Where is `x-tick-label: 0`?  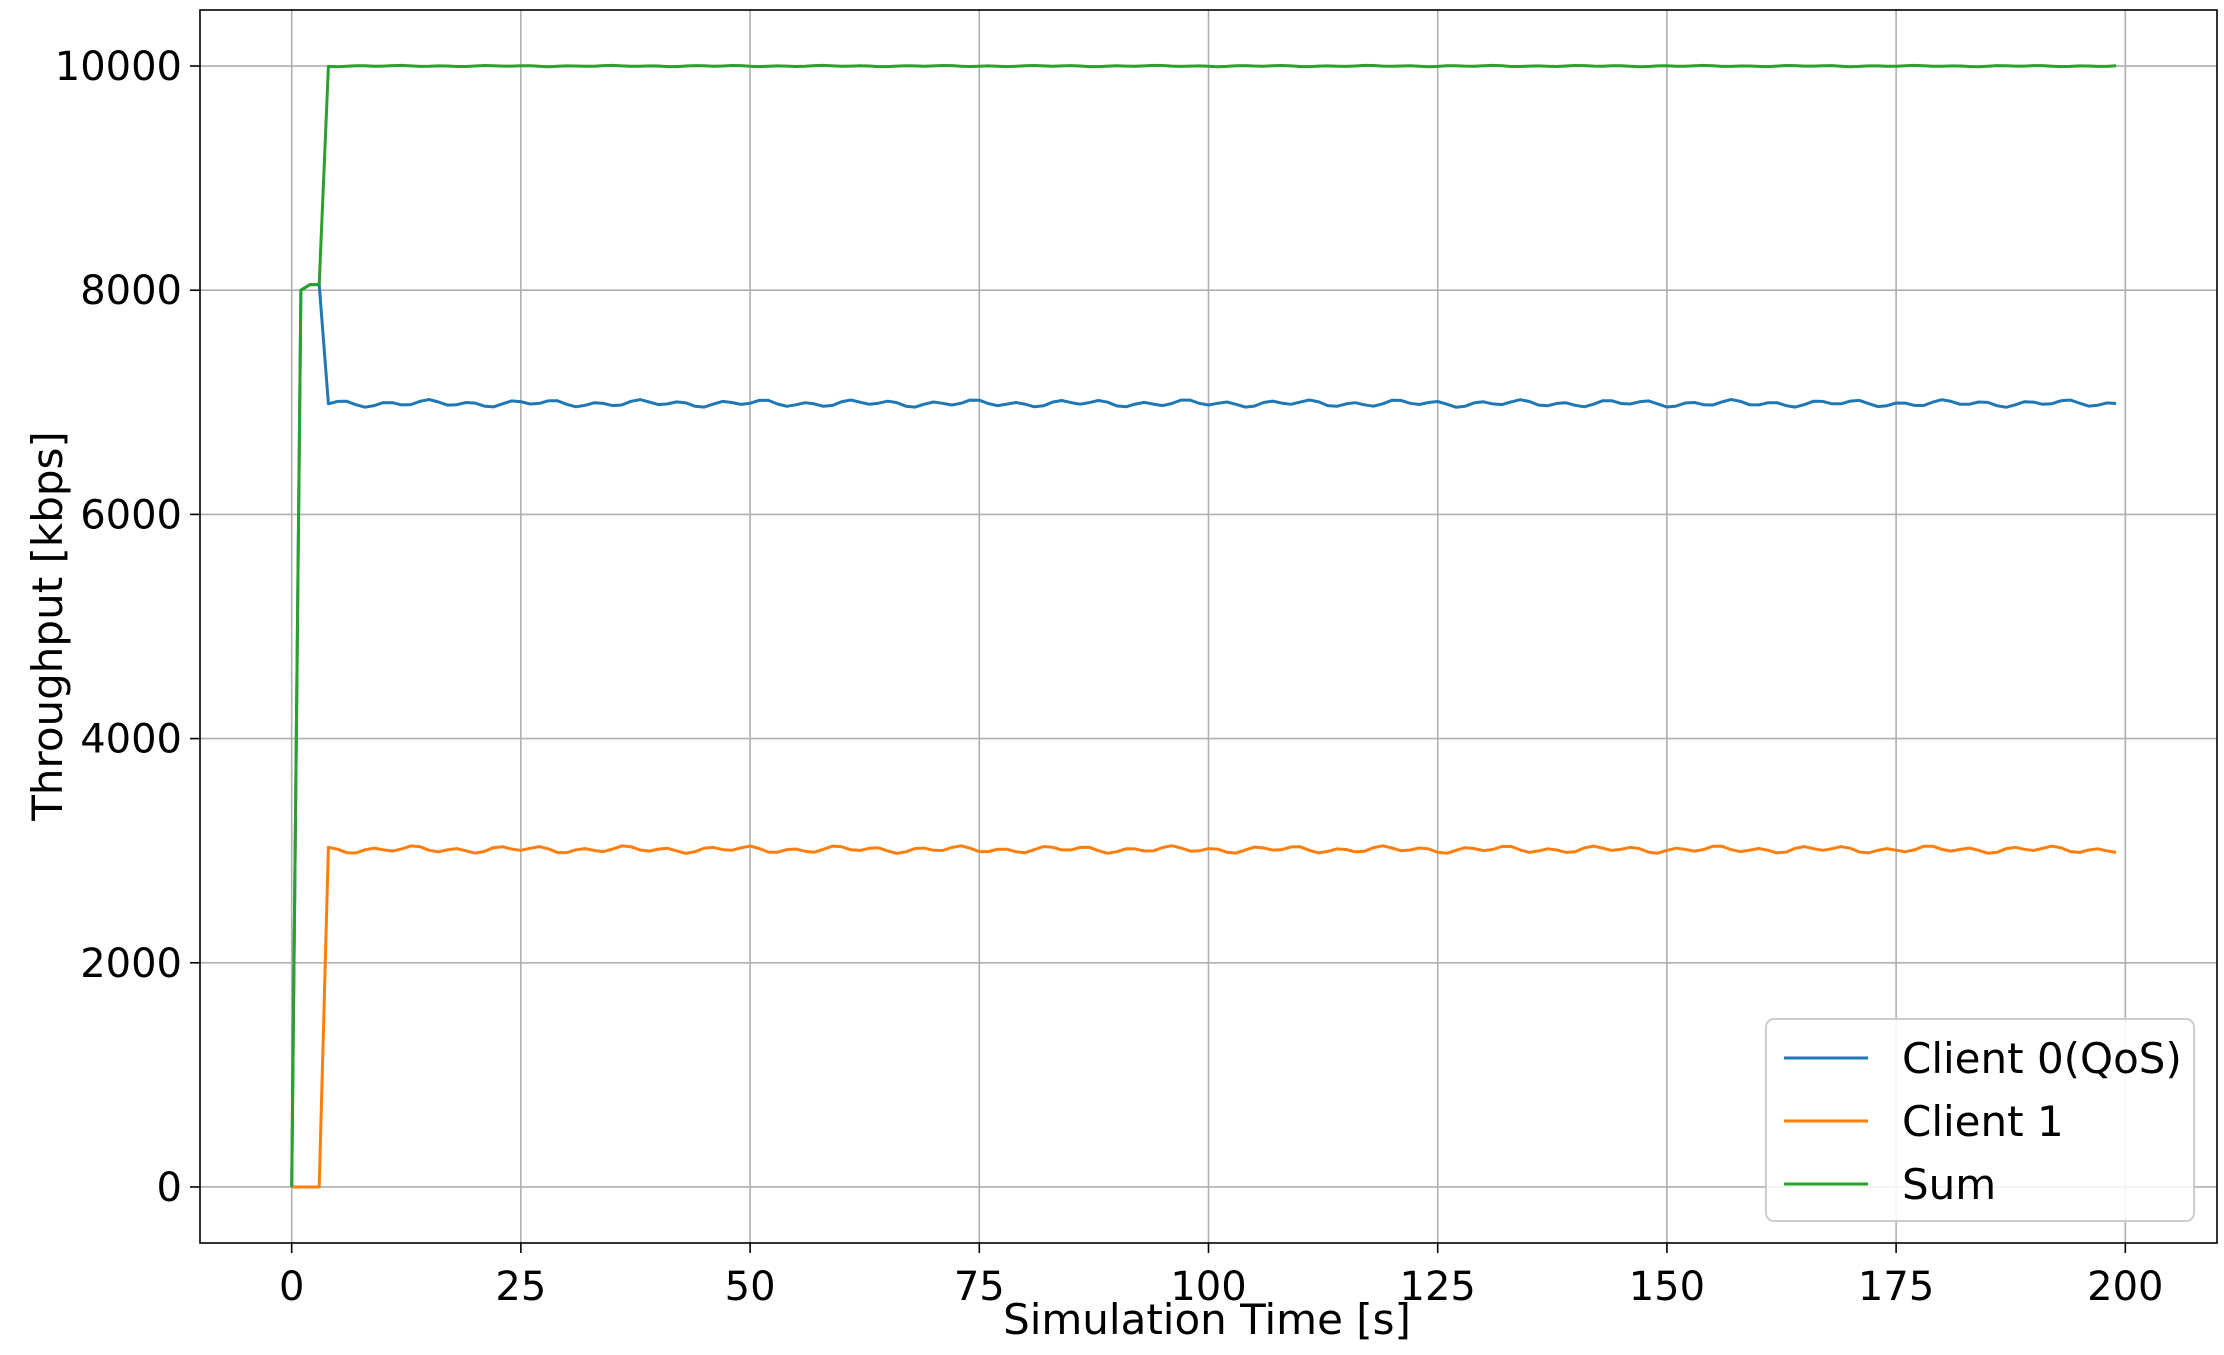 x-tick-label: 0 is located at coordinates (291, 1287).